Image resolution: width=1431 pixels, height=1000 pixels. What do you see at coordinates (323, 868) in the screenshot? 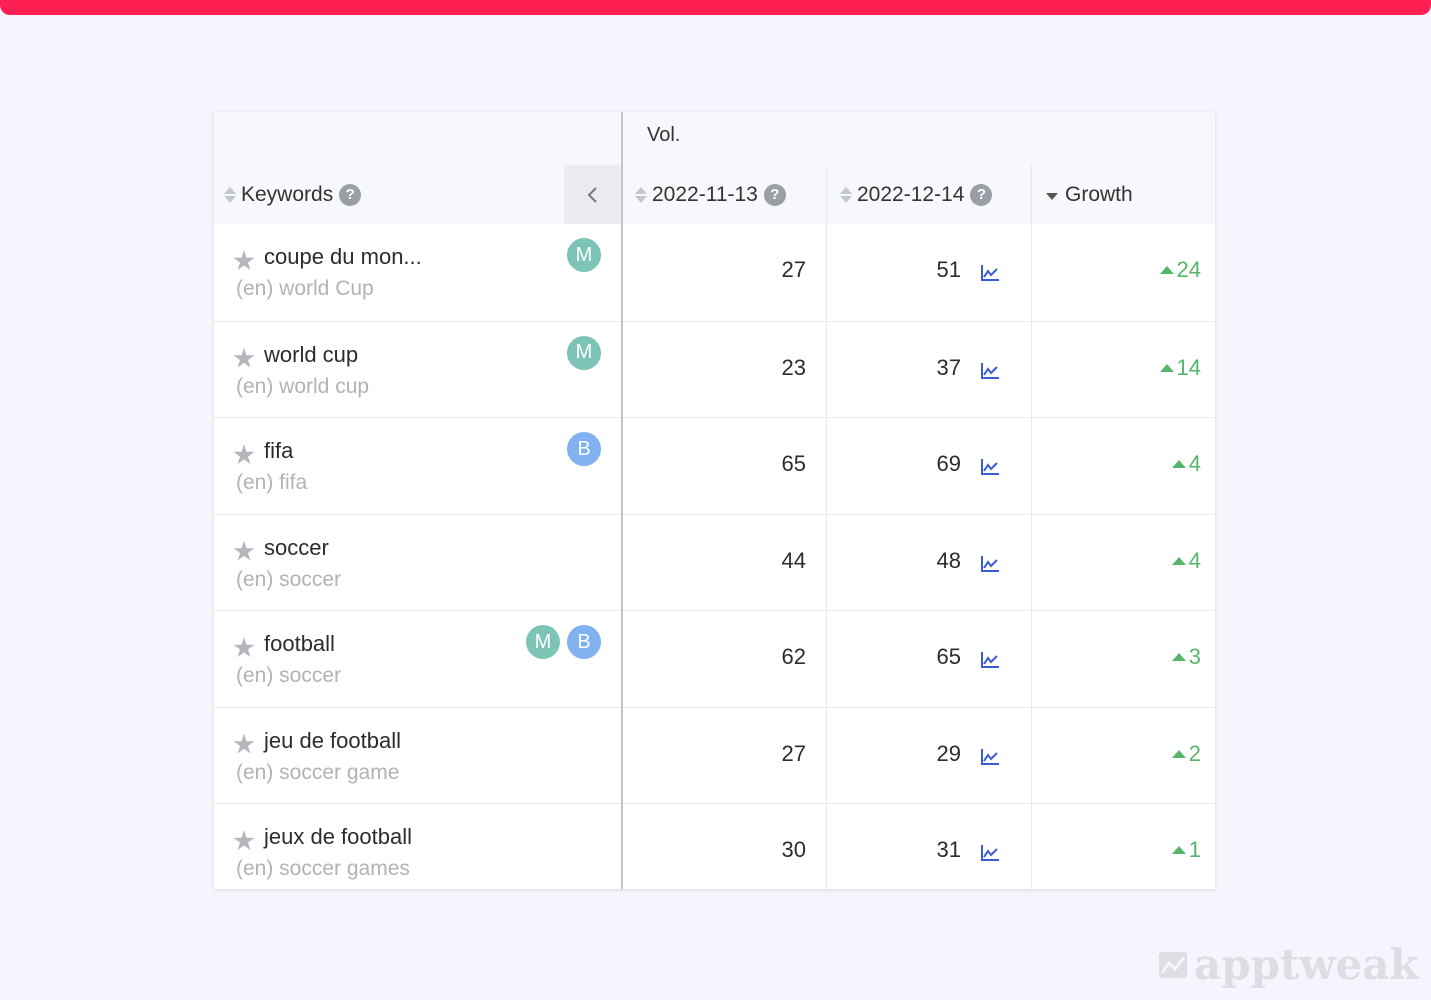
I see `keyword-translation: (en) soccer games` at bounding box center [323, 868].